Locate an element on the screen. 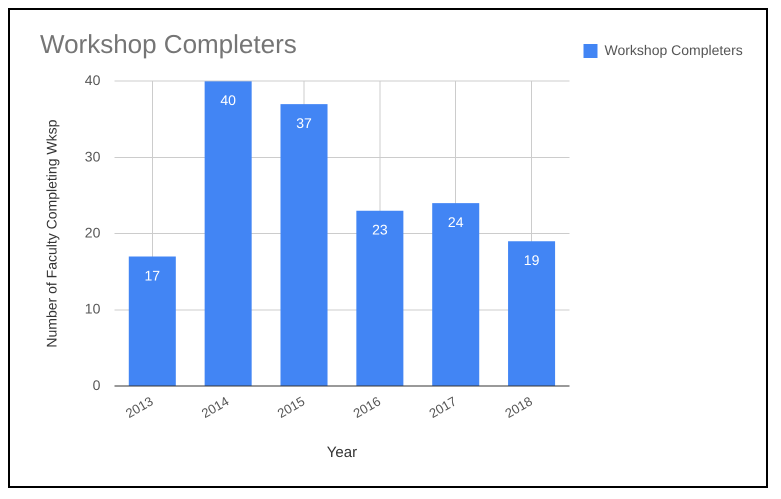  data-label: 37 is located at coordinates (304, 122).